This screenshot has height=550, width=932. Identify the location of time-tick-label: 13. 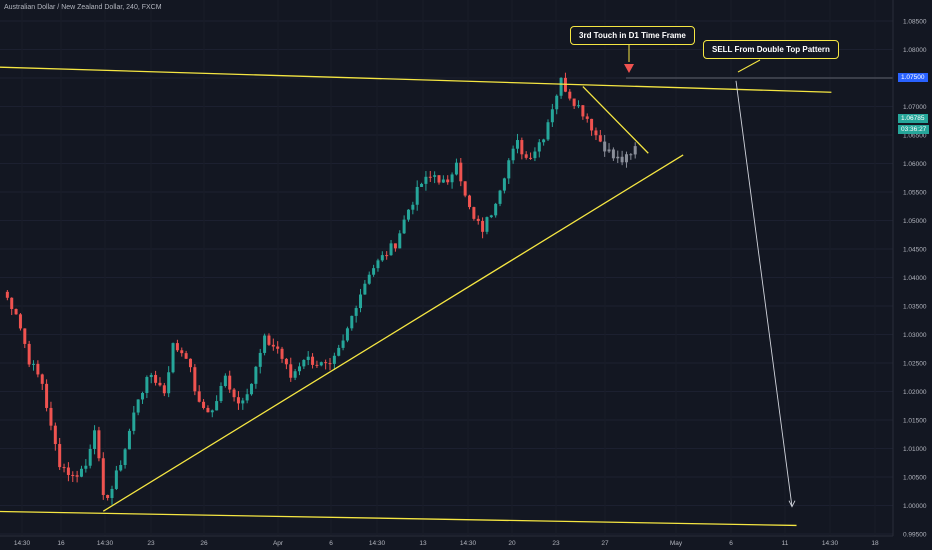
(423, 543).